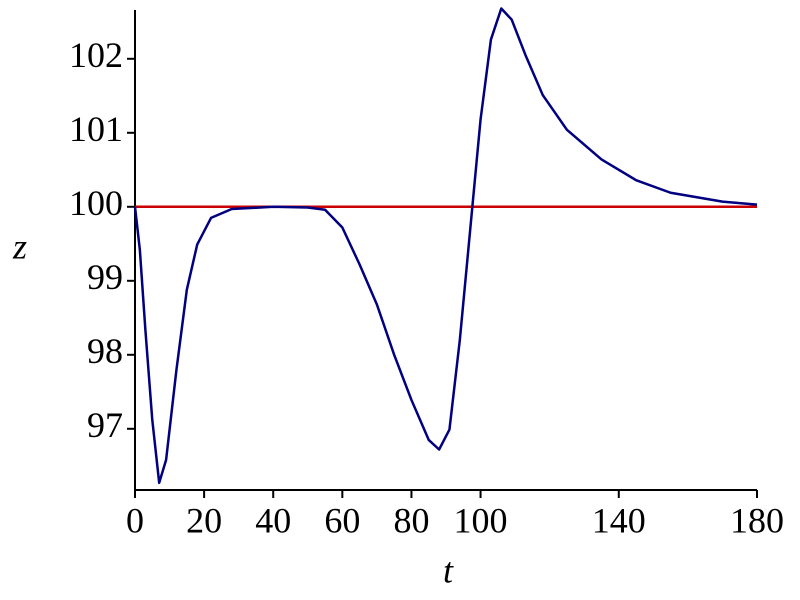 The image size is (800, 600). I want to click on x-tick-label: 100, so click(481, 520).